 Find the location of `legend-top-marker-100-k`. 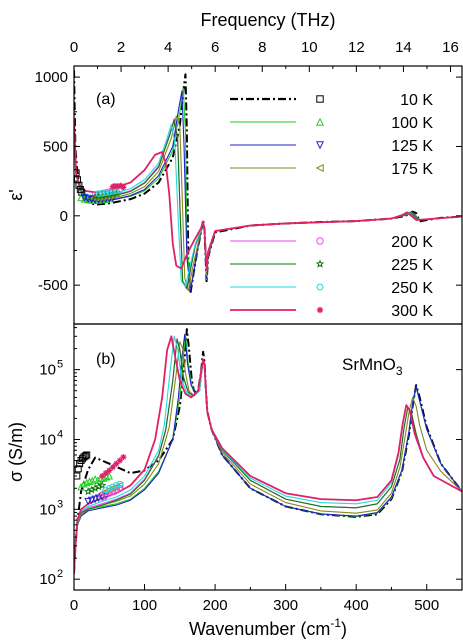

legend-top-marker-100-k is located at coordinates (320, 121).